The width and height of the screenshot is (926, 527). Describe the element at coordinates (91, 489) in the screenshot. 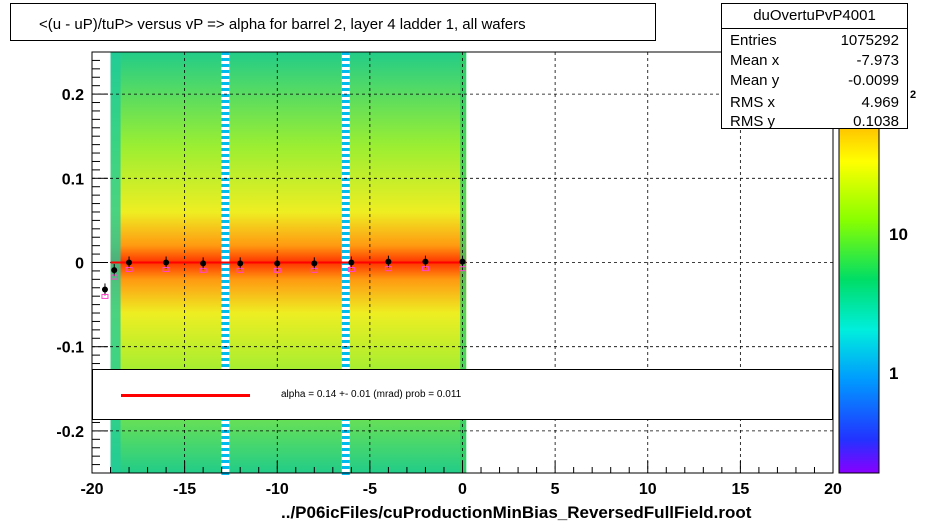

I see `x-tick-label: -20` at that location.